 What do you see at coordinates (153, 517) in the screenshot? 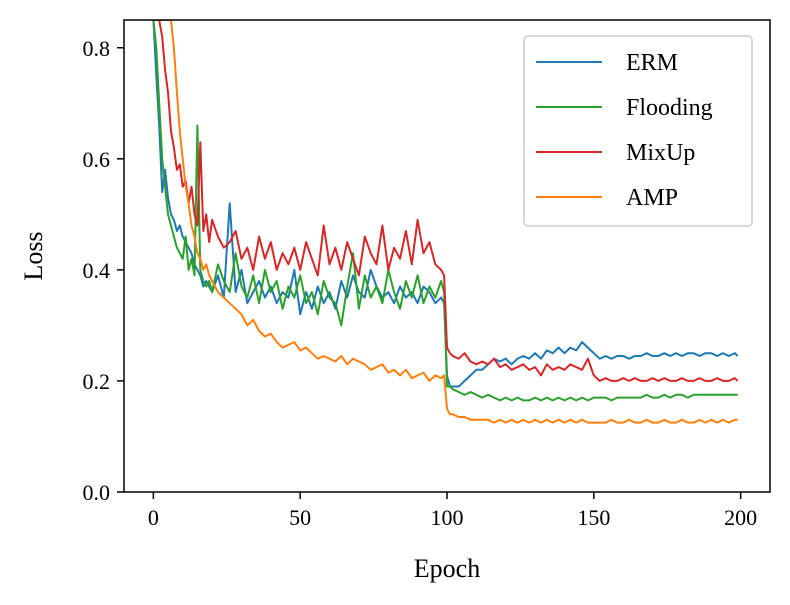
I see `x-tick-label: 0` at bounding box center [153, 517].